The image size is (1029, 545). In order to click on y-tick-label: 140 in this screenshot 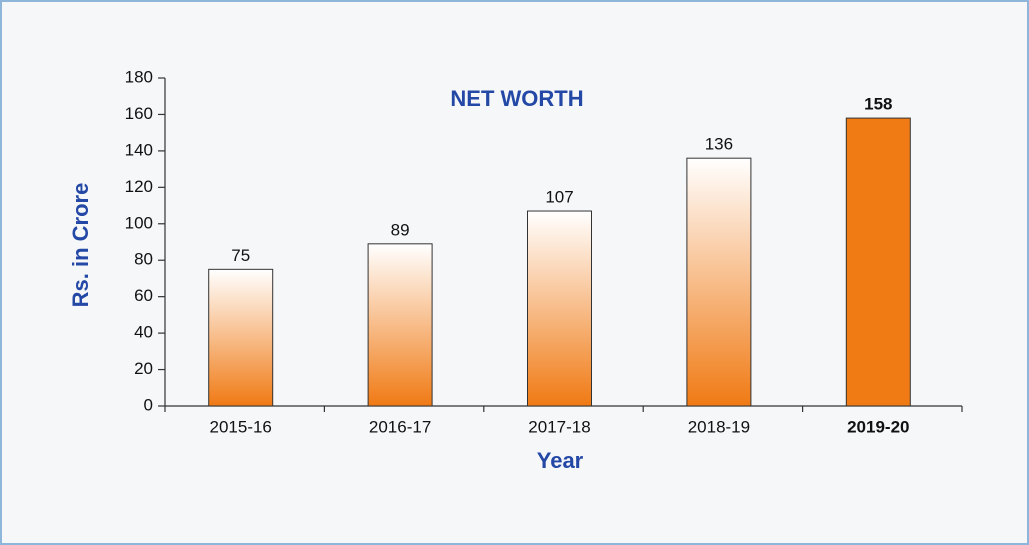, I will do `click(139, 149)`.